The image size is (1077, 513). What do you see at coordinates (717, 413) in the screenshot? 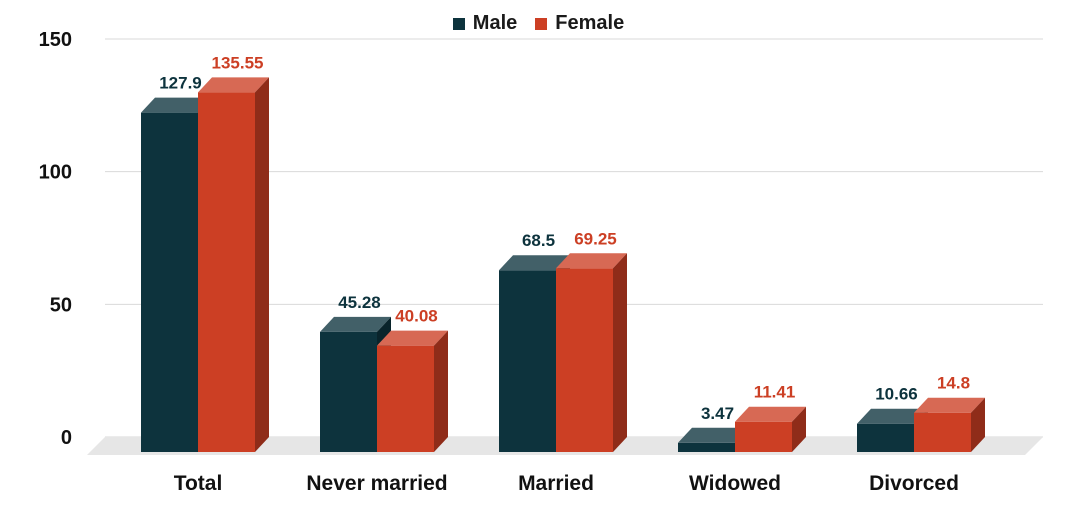
I see `data-label: 3.47` at bounding box center [717, 413].